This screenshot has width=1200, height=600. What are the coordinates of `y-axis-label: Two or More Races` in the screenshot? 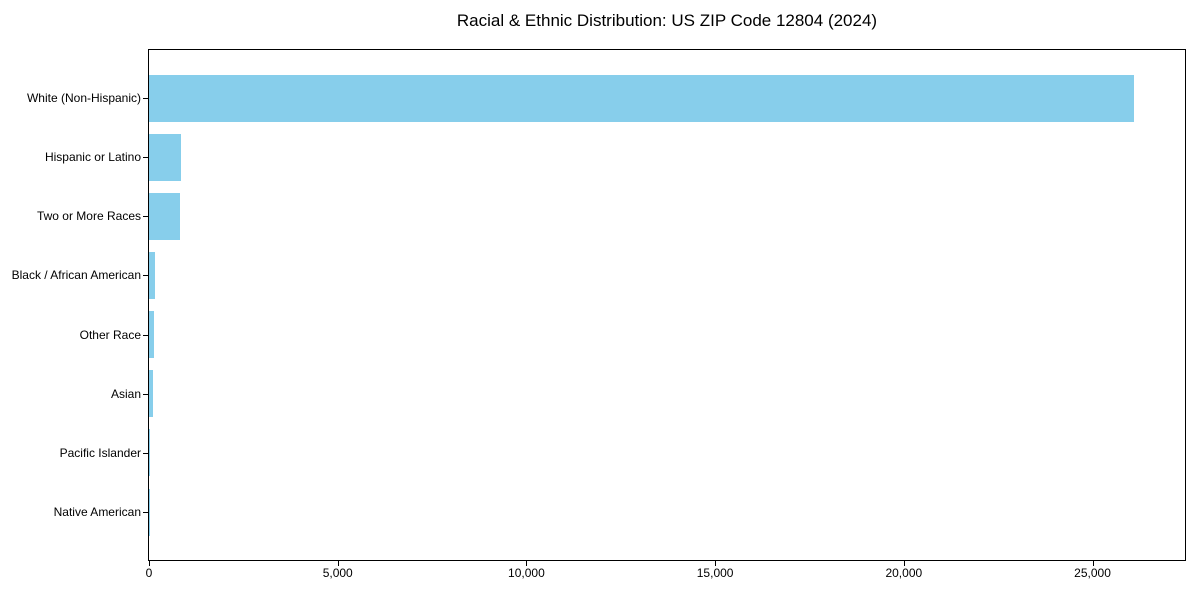 It's located at (88, 216).